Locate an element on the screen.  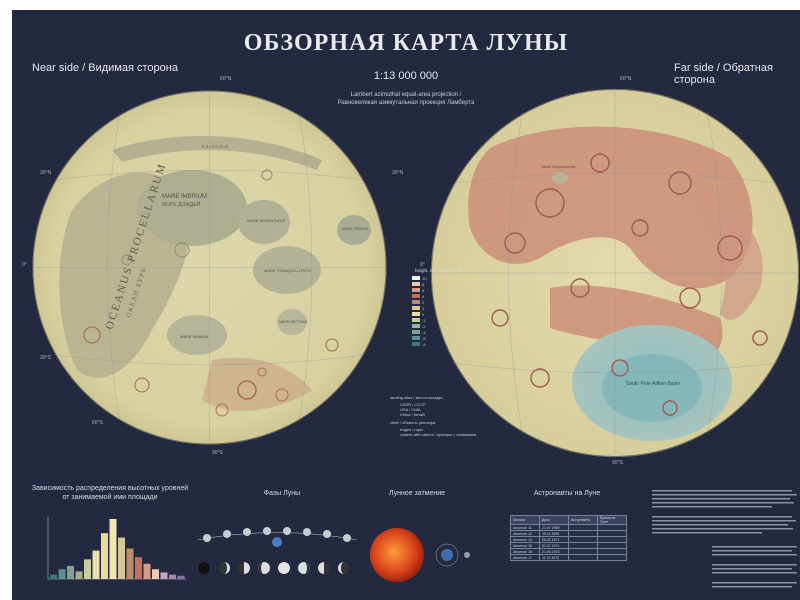
legend-value: 0 is located at coordinates (423, 314).